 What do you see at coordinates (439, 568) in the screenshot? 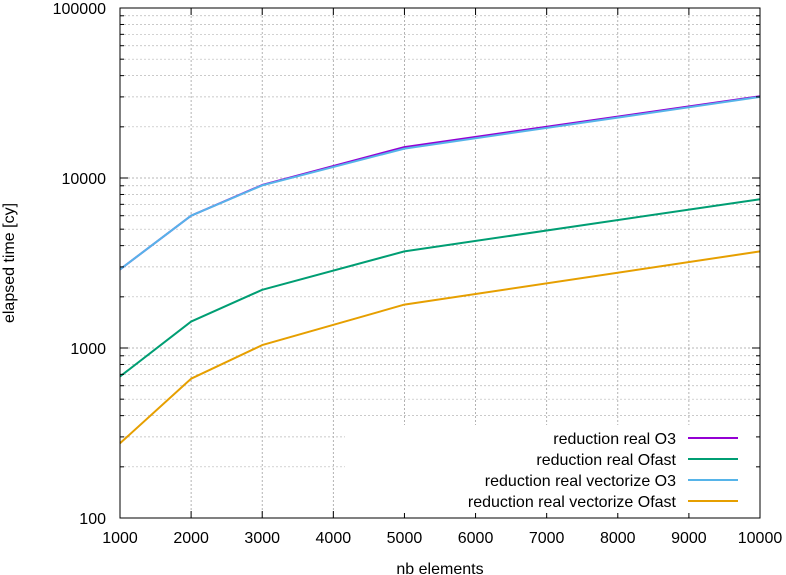
I see `x-axis-label: nb elements` at bounding box center [439, 568].